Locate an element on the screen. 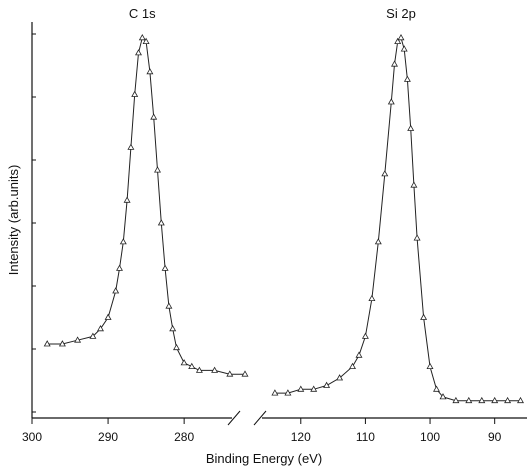  x-tick-label: 280 is located at coordinates (184, 437).